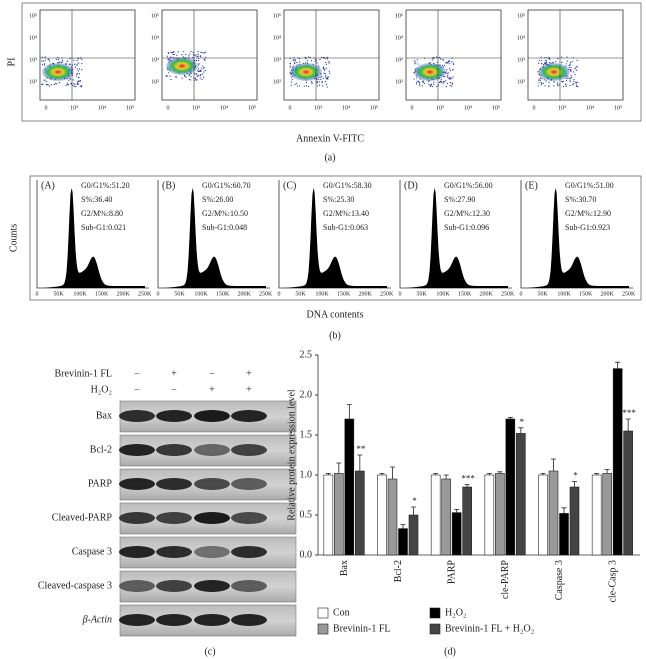 This screenshot has height=659, width=646. I want to click on scatter-plot, so click(331, 55).